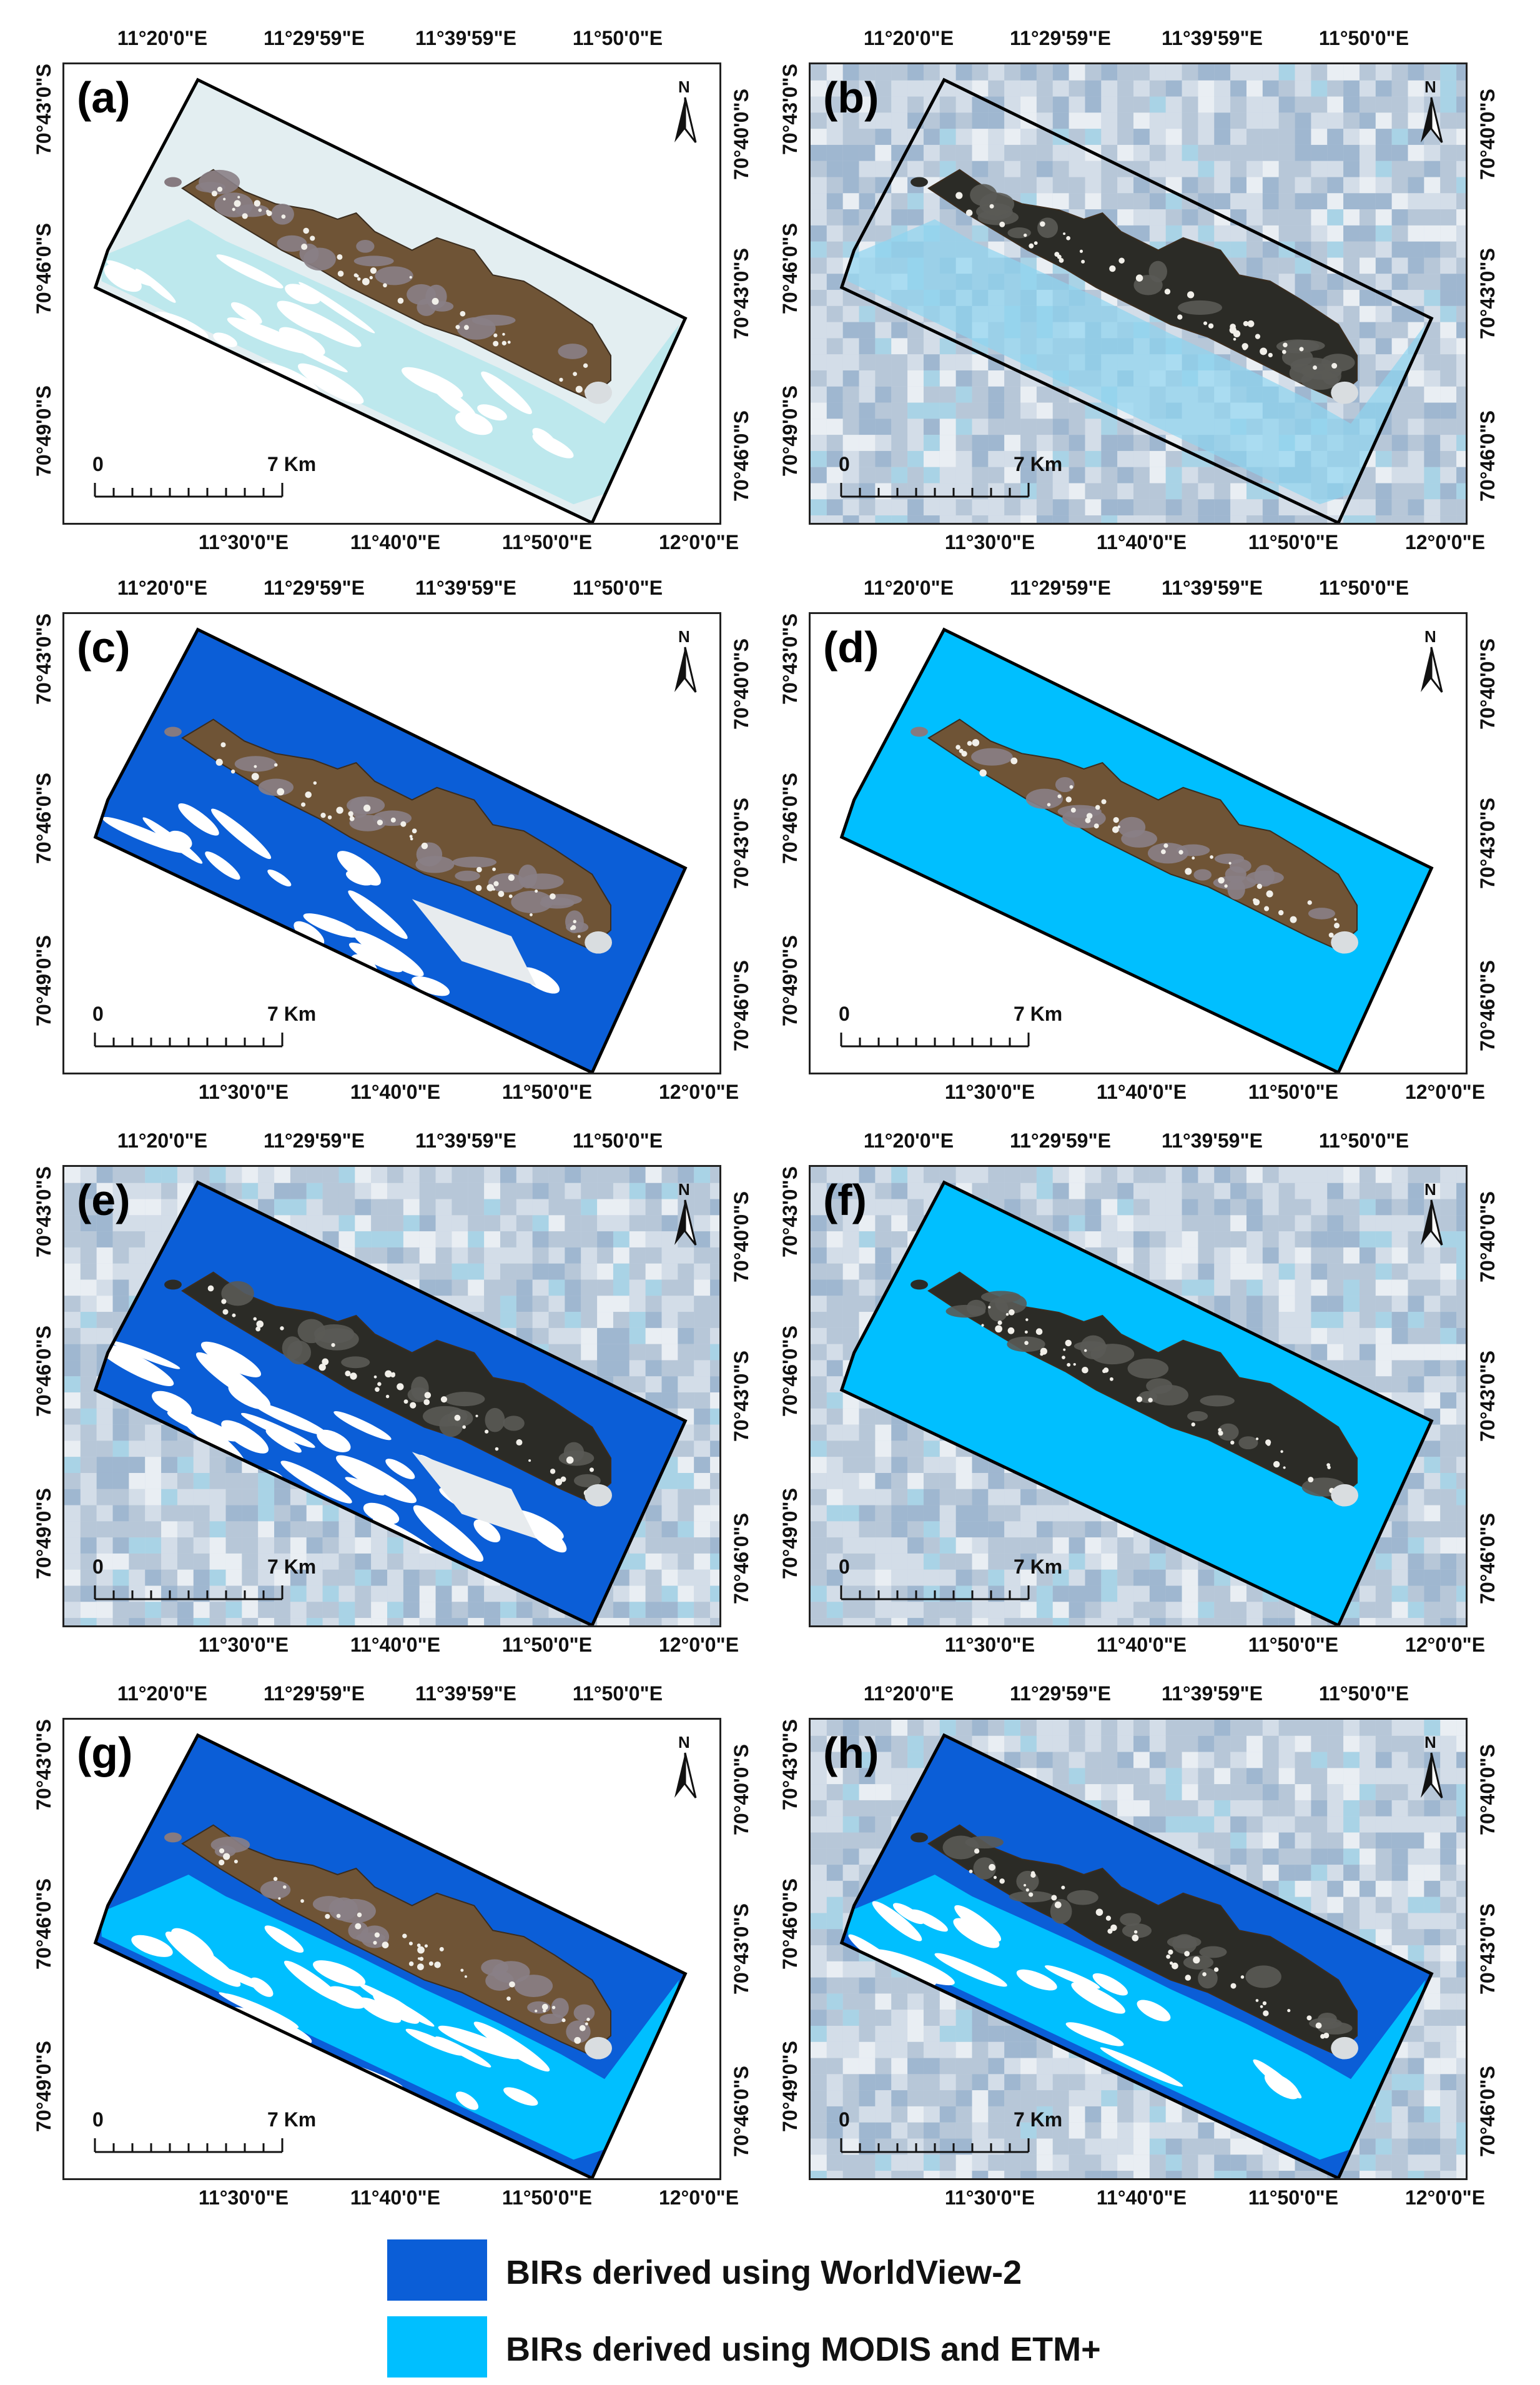  I want to click on legend-item-worldview: BIRs derived using WorldView-2, so click(793, 2270).